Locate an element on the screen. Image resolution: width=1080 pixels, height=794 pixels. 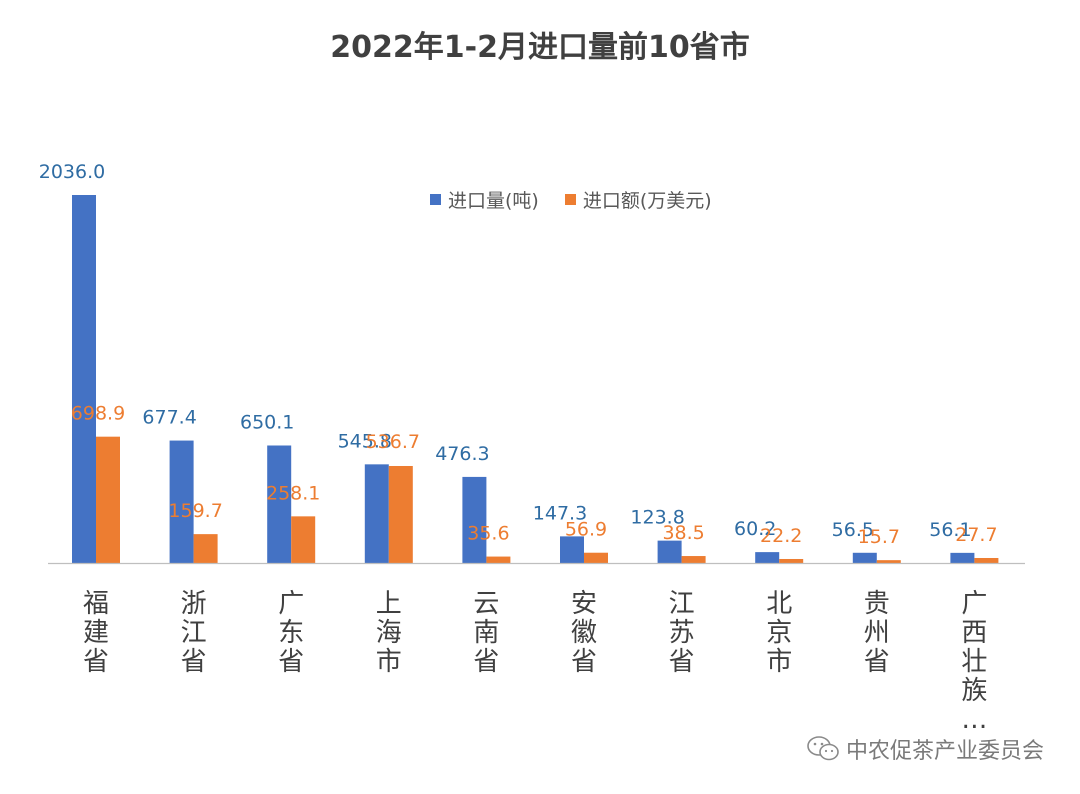
category-label-8: 贵州省 is located at coordinates (877, 633).